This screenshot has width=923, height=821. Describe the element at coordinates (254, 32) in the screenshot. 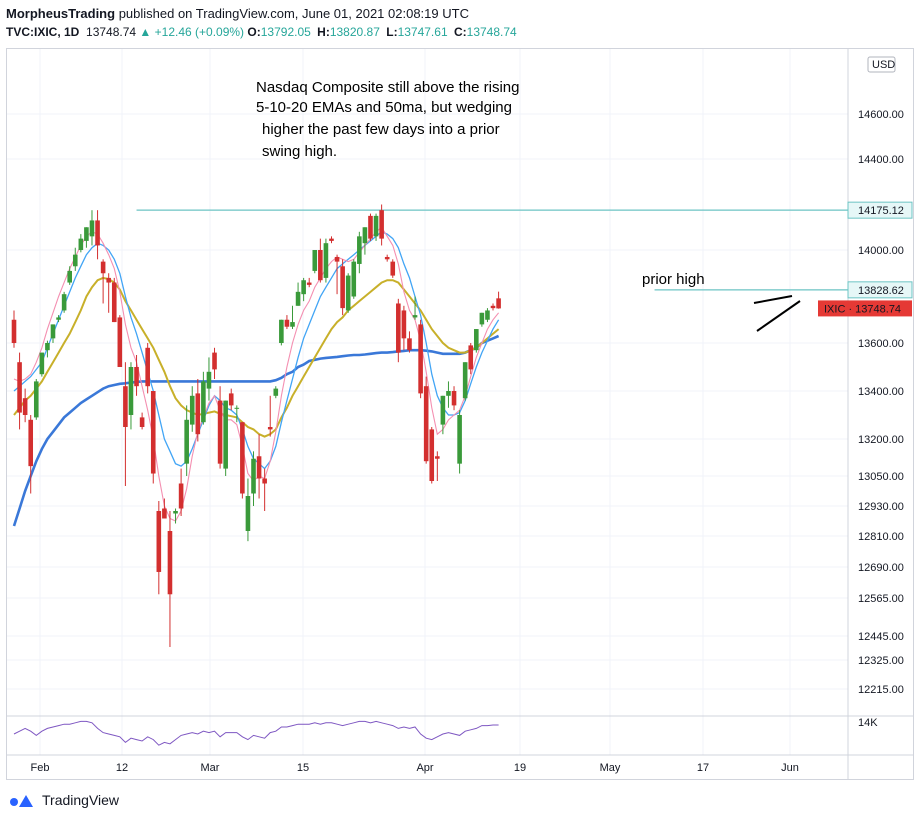

I see `open-label: O:` at that location.